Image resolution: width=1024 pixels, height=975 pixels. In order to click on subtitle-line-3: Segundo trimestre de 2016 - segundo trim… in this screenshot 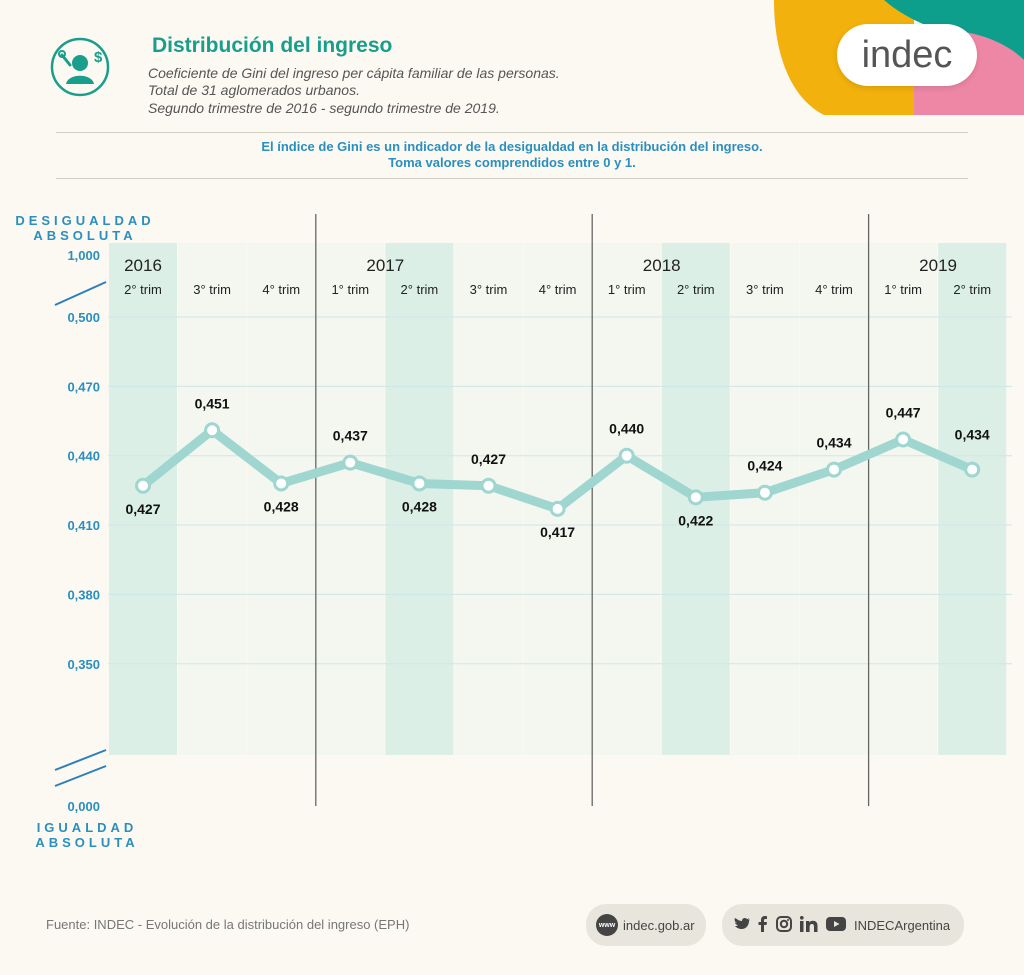, I will do `click(324, 108)`.